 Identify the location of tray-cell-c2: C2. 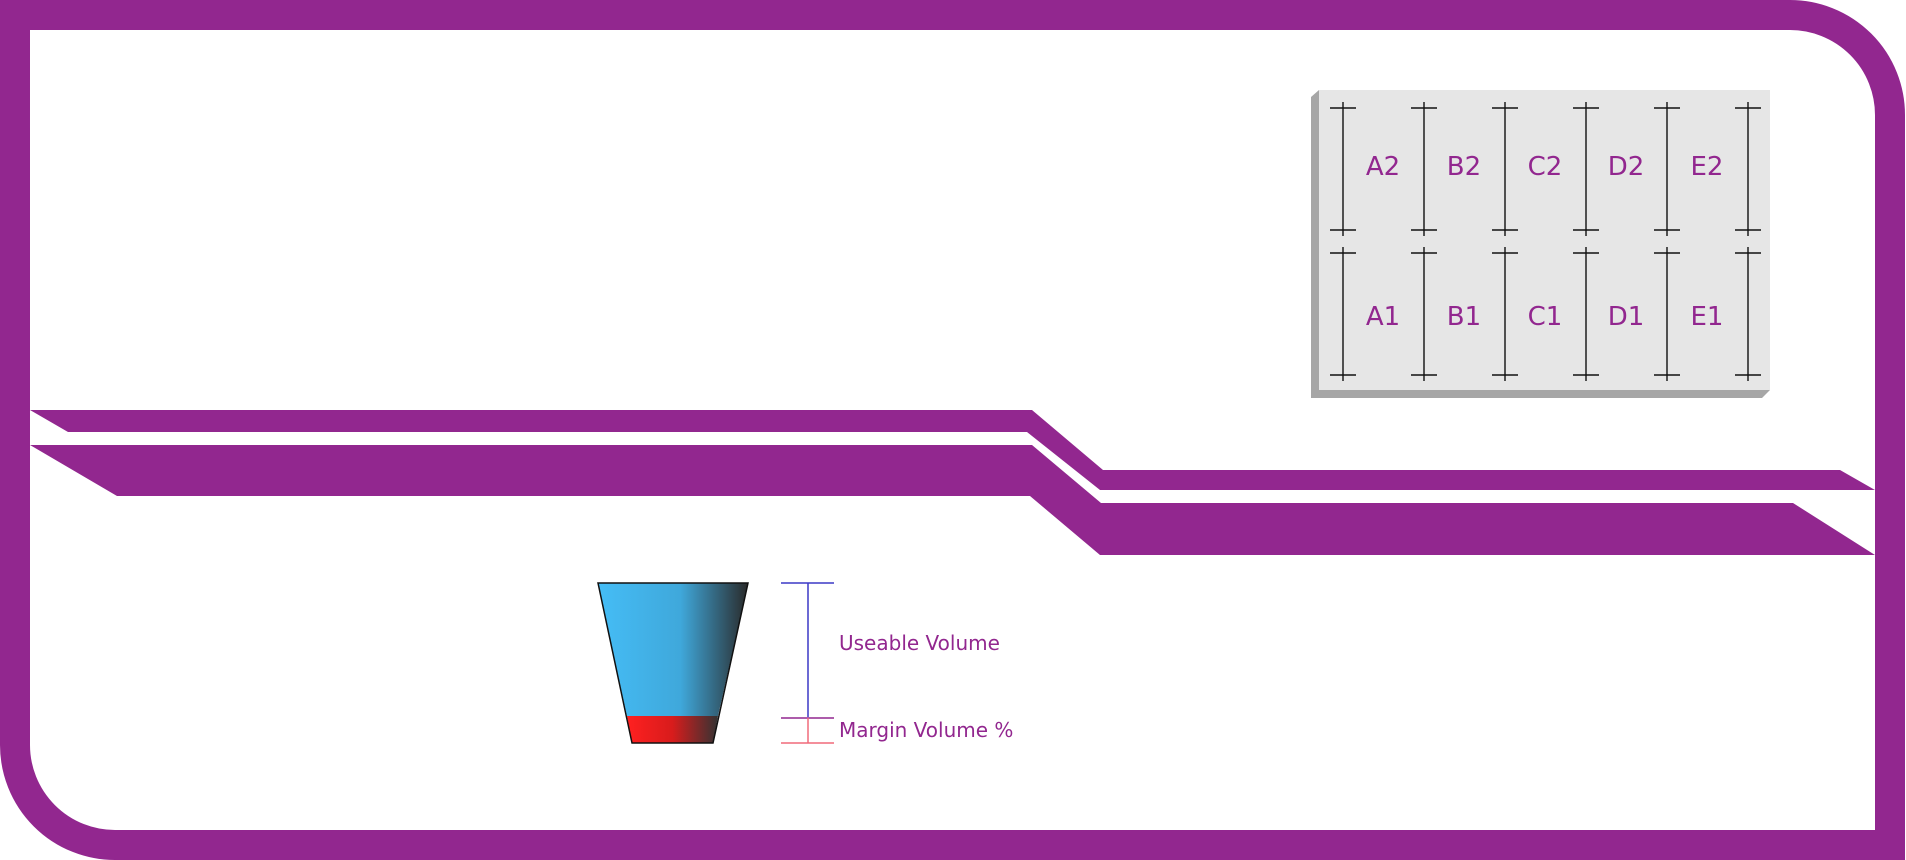
(1545, 167).